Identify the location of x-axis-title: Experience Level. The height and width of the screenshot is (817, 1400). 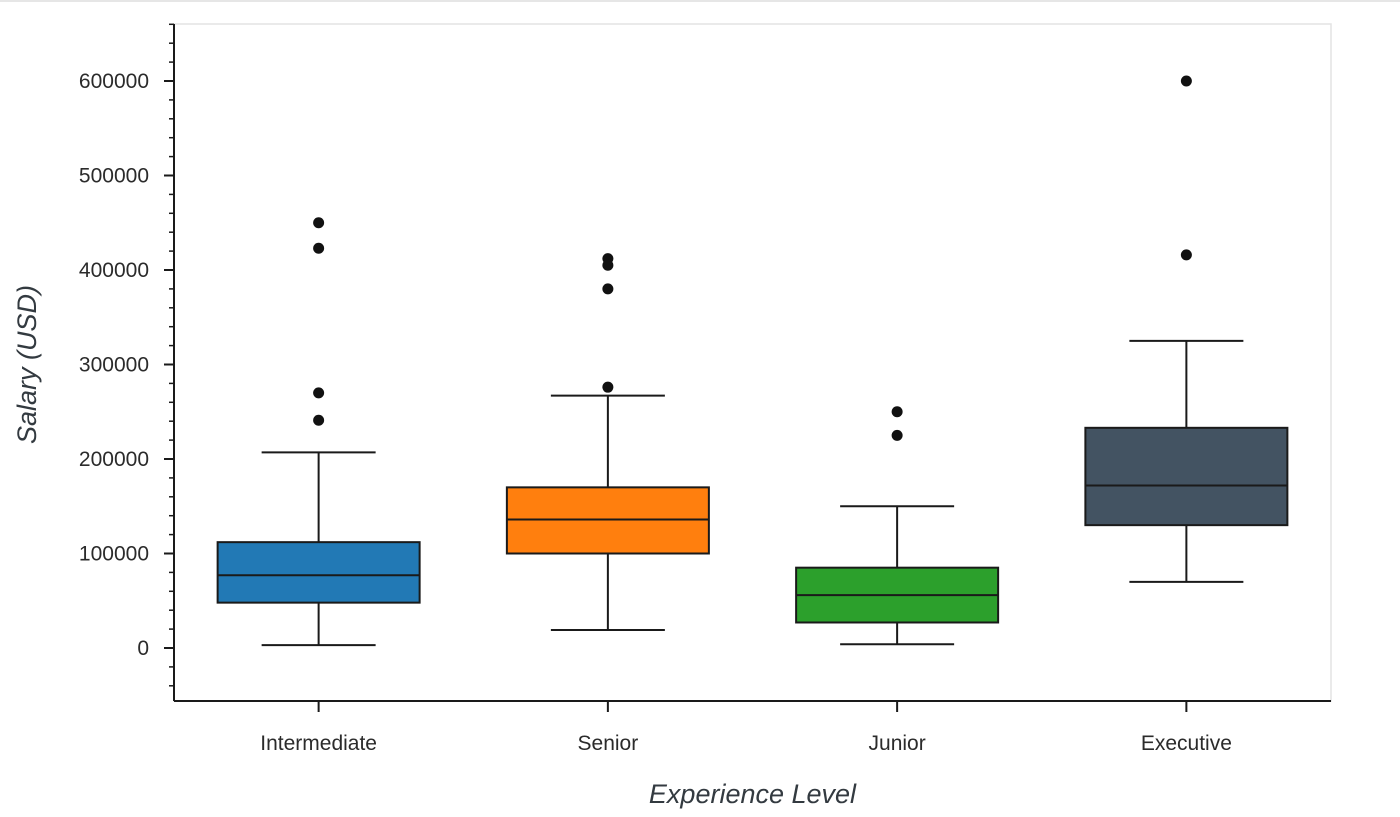
(753, 794).